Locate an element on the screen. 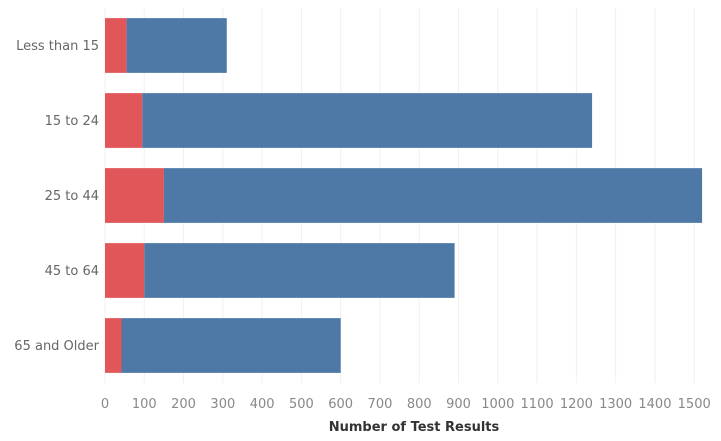 Image resolution: width=721 pixels, height=441 pixels. x-tick-label: 1400 is located at coordinates (654, 404).